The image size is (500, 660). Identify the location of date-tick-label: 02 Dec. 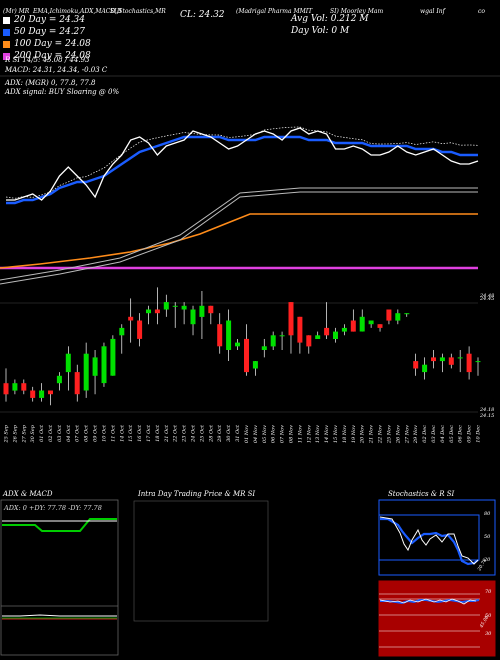
(425, 434).